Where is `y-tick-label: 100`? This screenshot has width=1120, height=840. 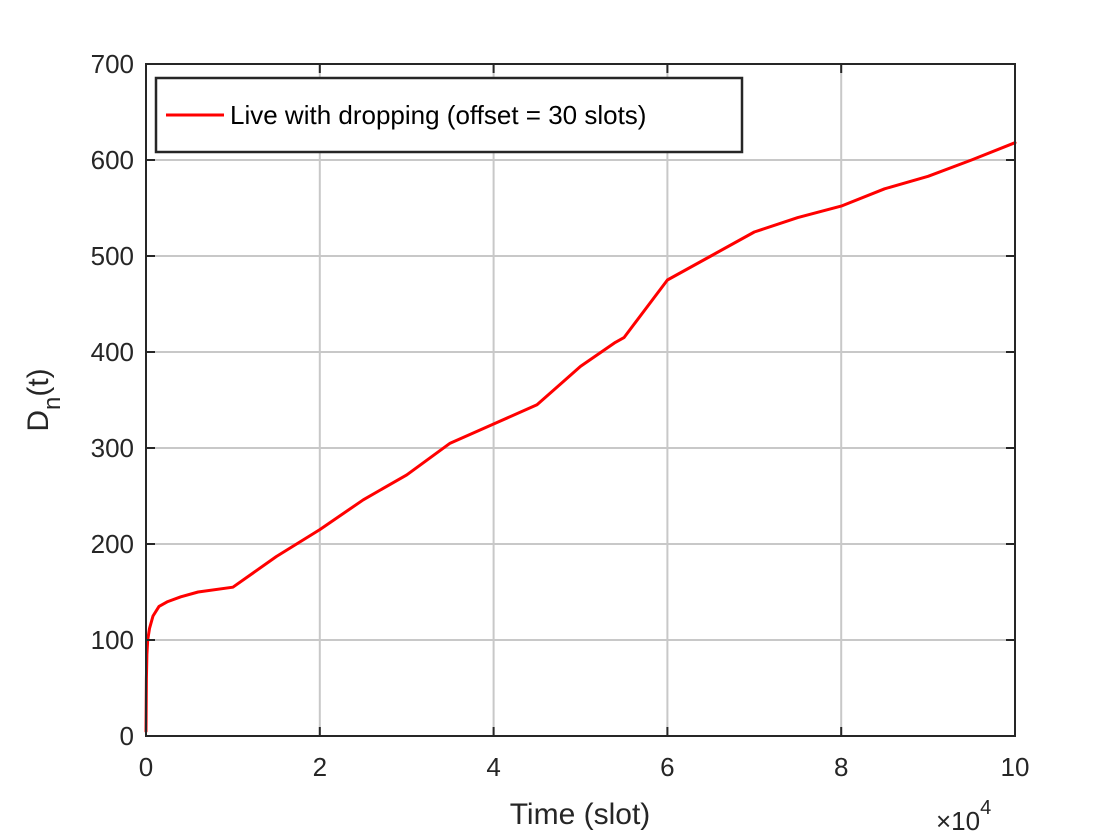
y-tick-label: 100 is located at coordinates (112, 640).